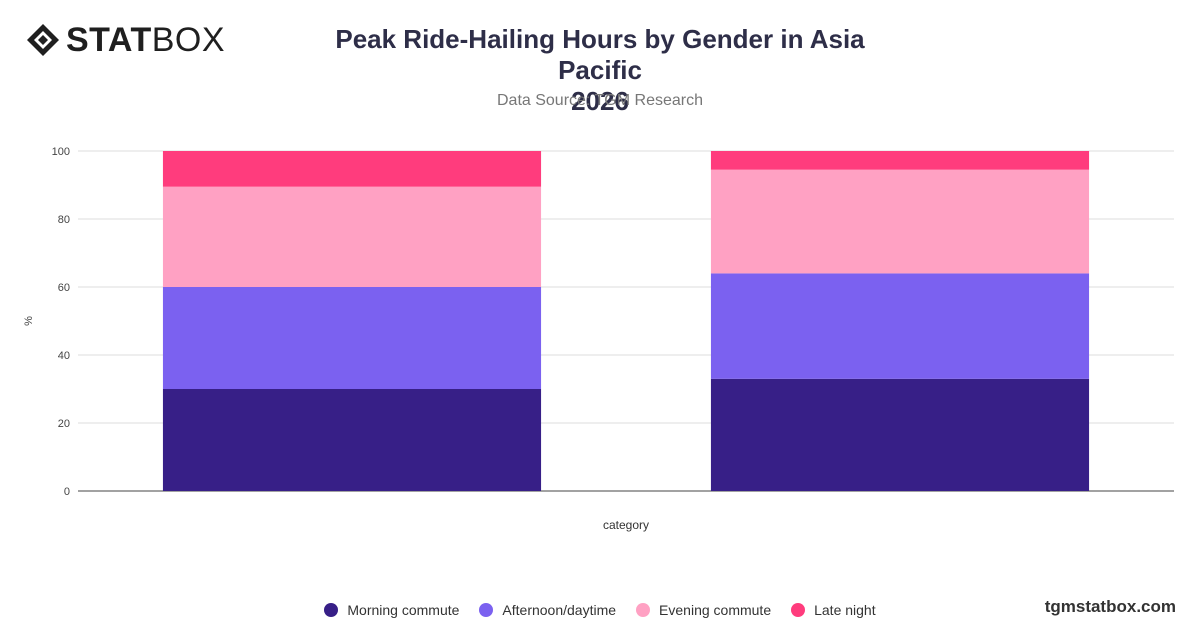 This screenshot has width=1200, height=628. I want to click on chart-subtitle: Data Source: TGM Research, so click(599, 100).